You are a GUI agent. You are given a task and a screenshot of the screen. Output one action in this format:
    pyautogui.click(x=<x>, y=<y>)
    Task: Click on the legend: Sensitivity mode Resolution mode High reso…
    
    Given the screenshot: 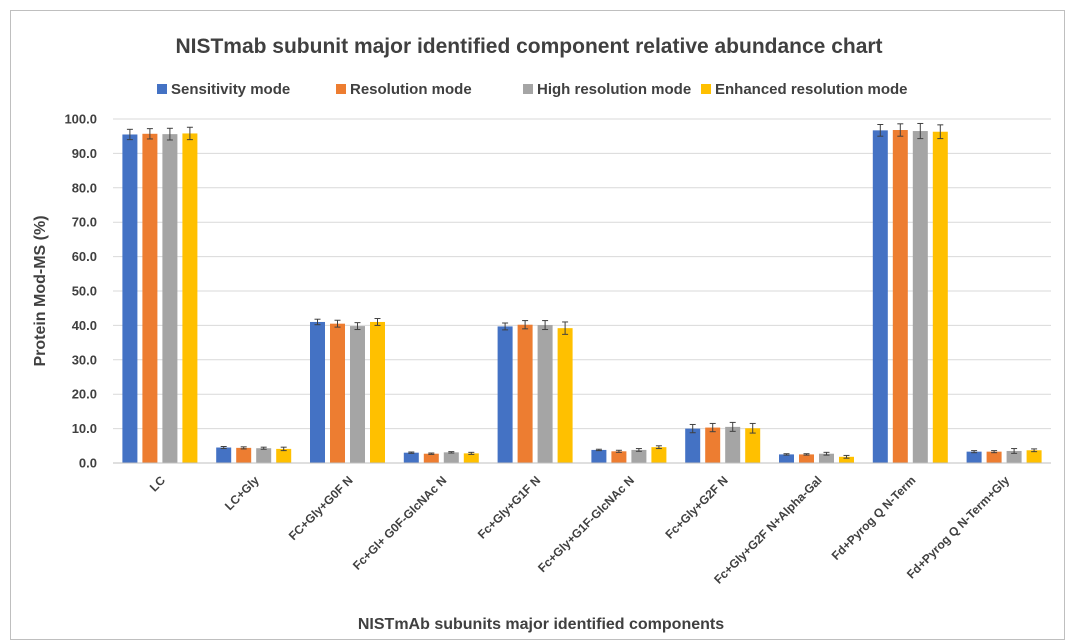 What is the action you would take?
    pyautogui.click(x=532, y=89)
    